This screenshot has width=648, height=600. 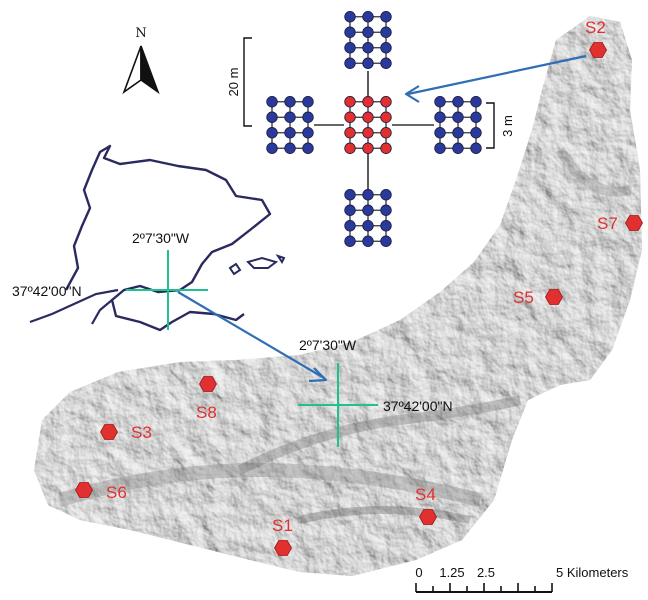 What do you see at coordinates (84, 490) in the screenshot?
I see `site-marker-s6` at bounding box center [84, 490].